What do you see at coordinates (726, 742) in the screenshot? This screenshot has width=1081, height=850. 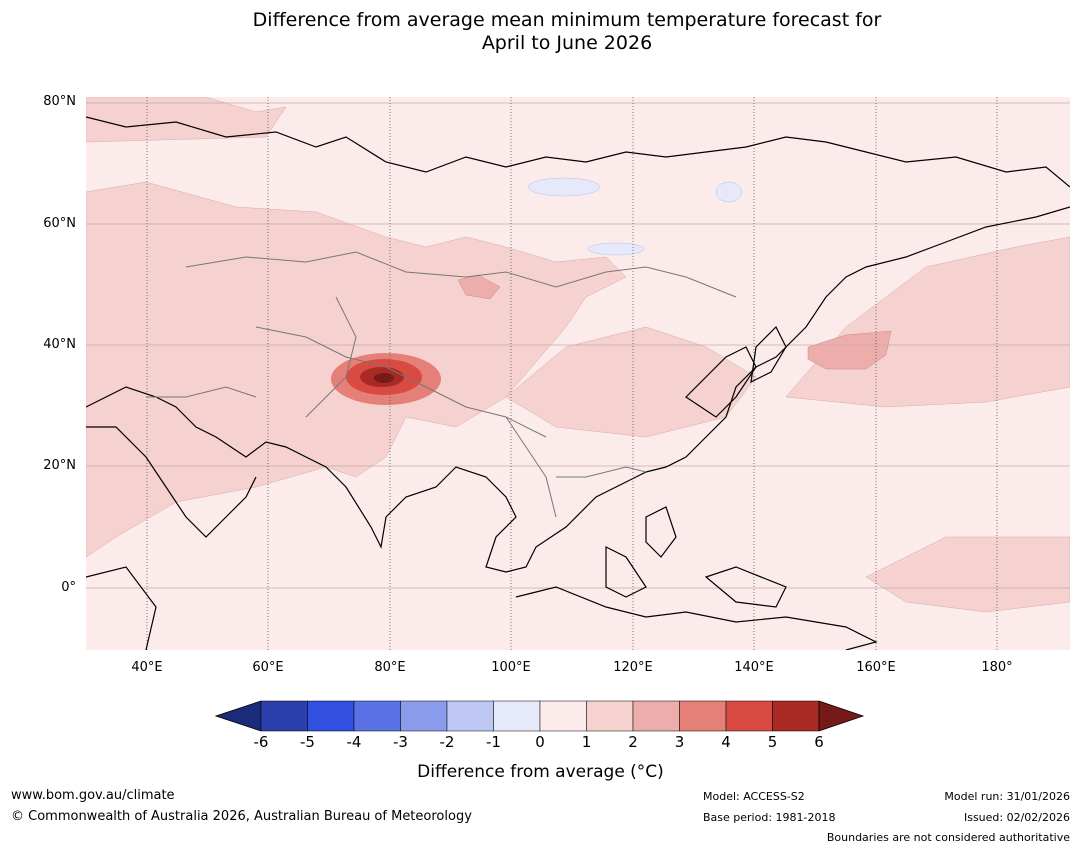 I see `colorbar-tick-label: 4` at bounding box center [726, 742].